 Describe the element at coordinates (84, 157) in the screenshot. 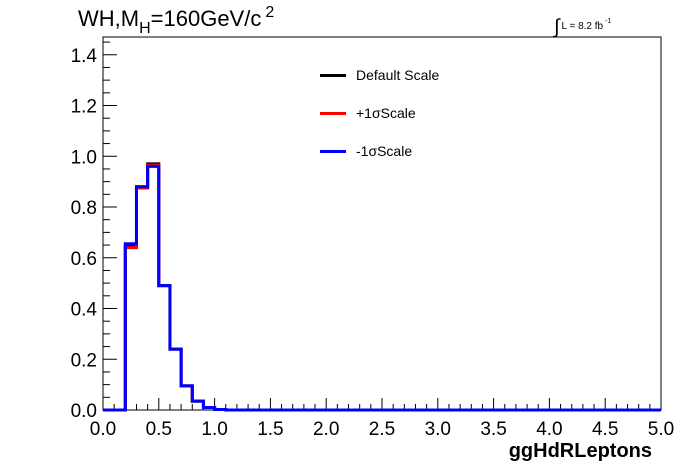

I see `y-tick-label: 1.0` at that location.